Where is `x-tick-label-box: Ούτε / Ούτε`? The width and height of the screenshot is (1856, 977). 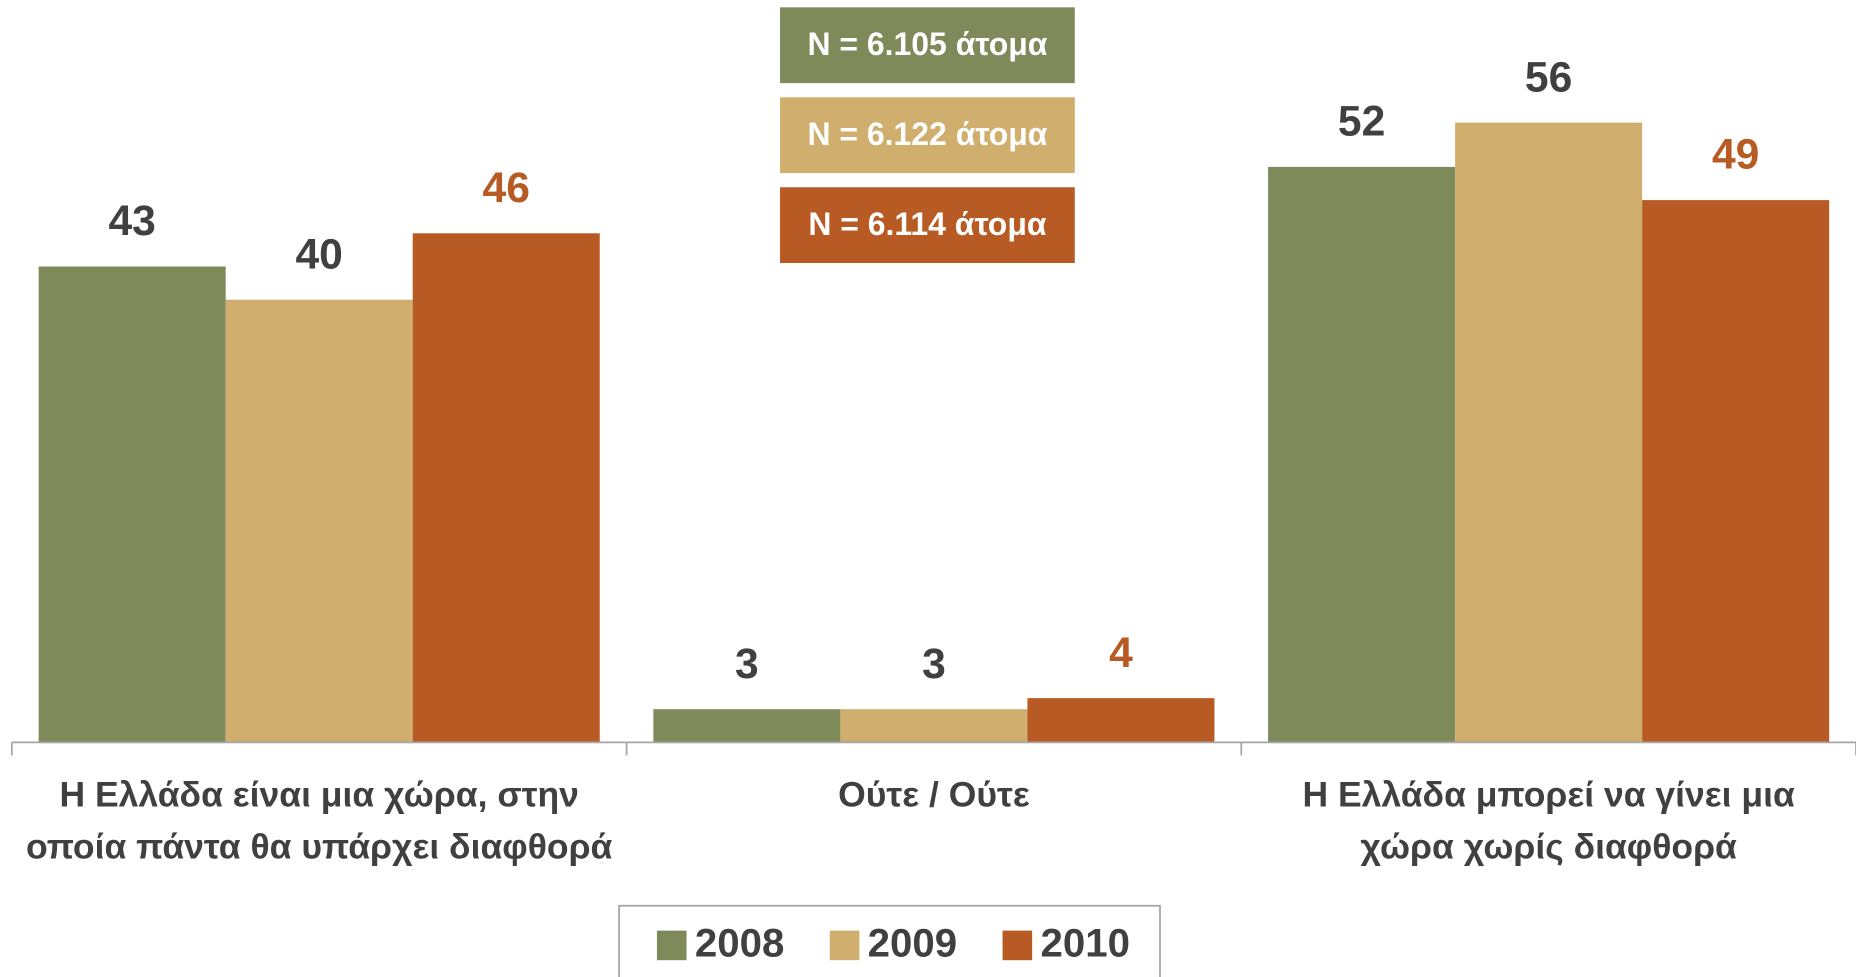 x-tick-label-box: Ούτε / Ούτε is located at coordinates (934, 795).